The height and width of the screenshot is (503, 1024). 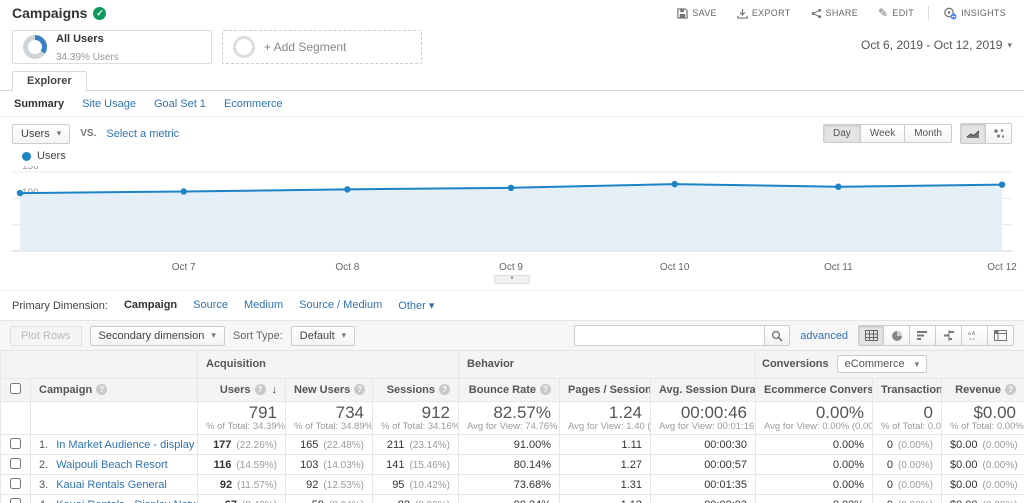 What do you see at coordinates (842, 133) in the screenshot?
I see `granularity-day-button: Day` at bounding box center [842, 133].